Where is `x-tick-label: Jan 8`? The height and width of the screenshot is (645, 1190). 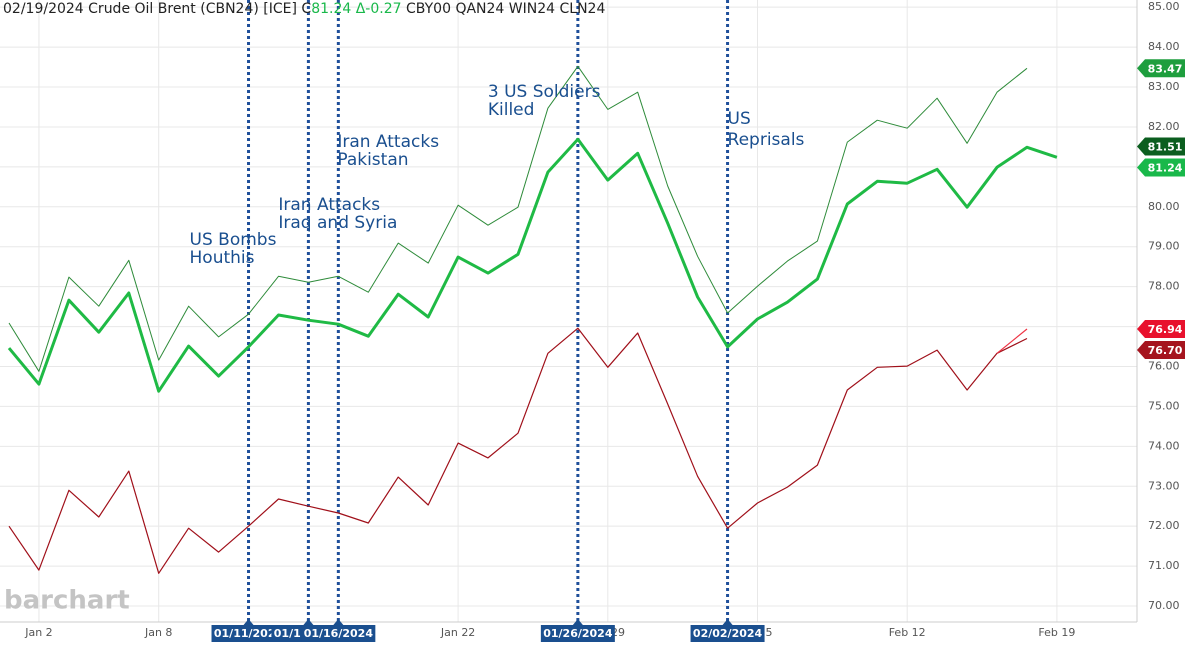
x-tick-label: Jan 8 is located at coordinates (158, 632).